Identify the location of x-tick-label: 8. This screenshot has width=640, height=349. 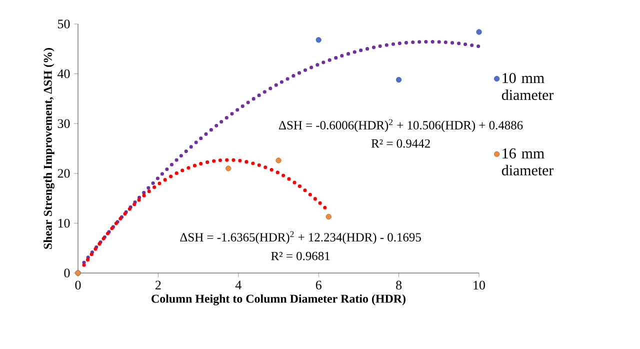
(399, 285).